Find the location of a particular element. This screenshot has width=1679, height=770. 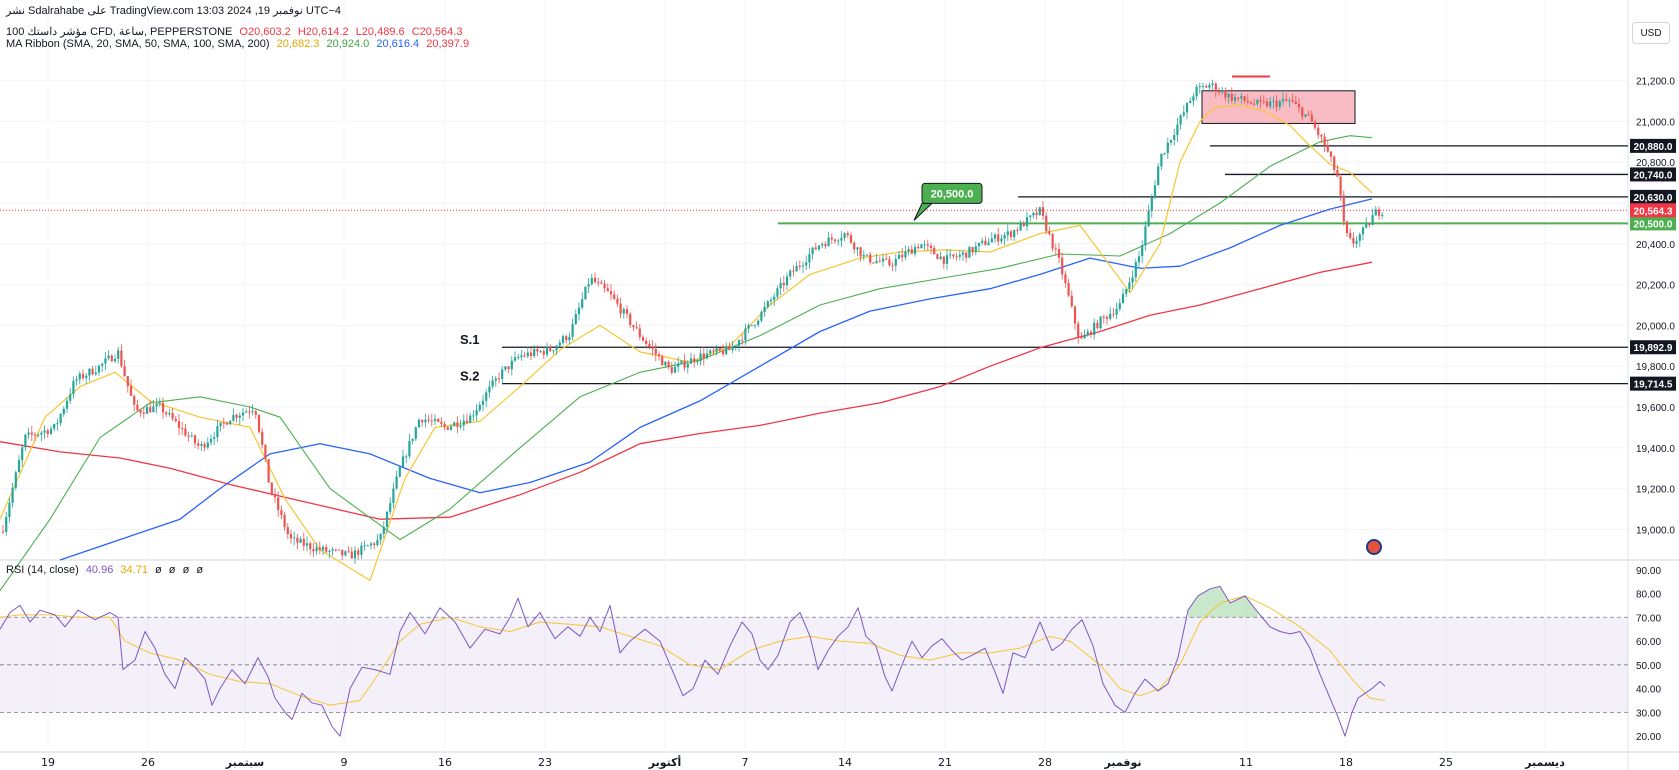

support-annotation: S.1 is located at coordinates (470, 339).